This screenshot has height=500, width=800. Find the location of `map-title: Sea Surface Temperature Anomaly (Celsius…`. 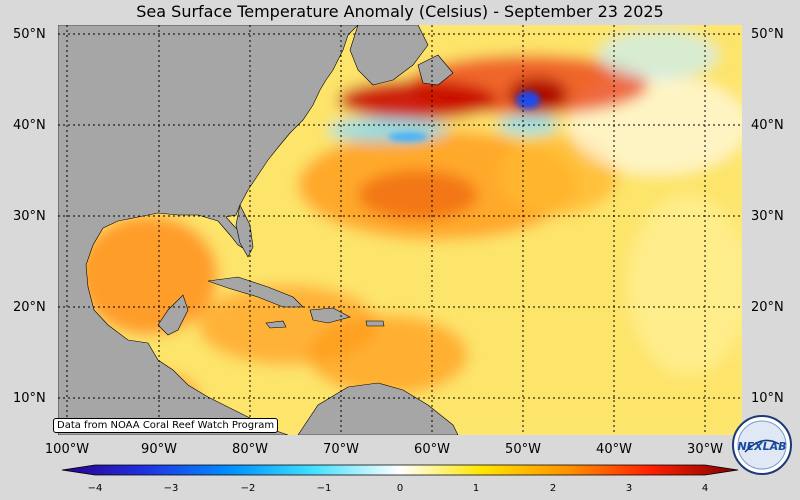

map-title: Sea Surface Temperature Anomaly (Celsius… is located at coordinates (400, 11).